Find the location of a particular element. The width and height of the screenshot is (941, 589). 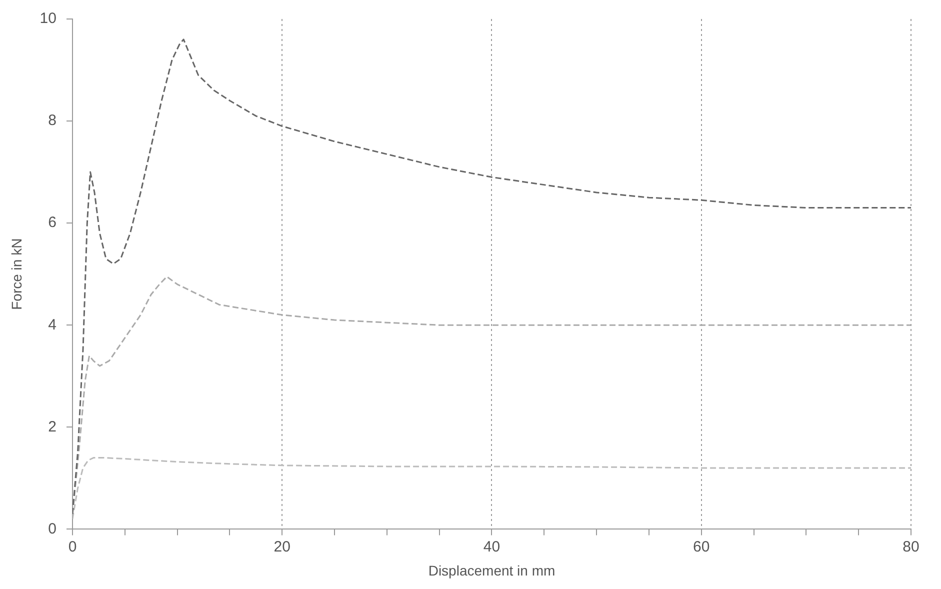

x-tick-label: 20 is located at coordinates (282, 547).